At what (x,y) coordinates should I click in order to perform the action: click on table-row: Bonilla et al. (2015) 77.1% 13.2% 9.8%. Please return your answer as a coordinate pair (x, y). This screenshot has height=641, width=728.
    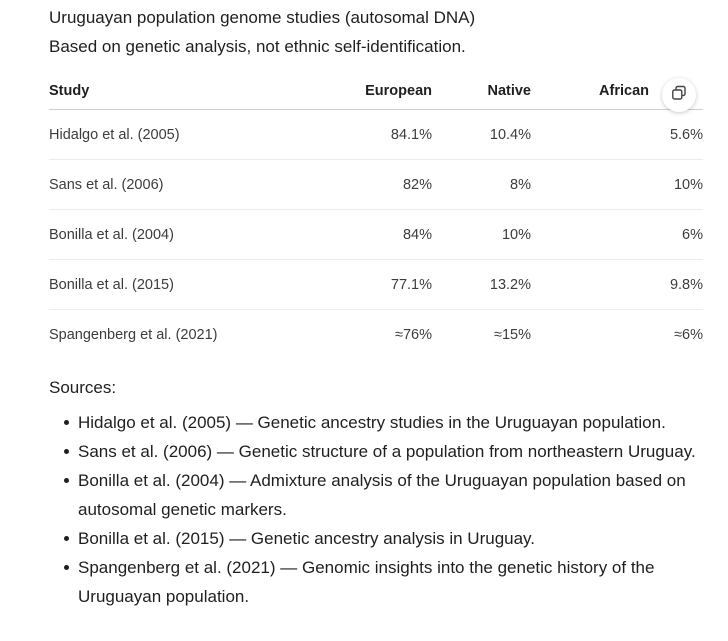
    Looking at the image, I should click on (376, 284).